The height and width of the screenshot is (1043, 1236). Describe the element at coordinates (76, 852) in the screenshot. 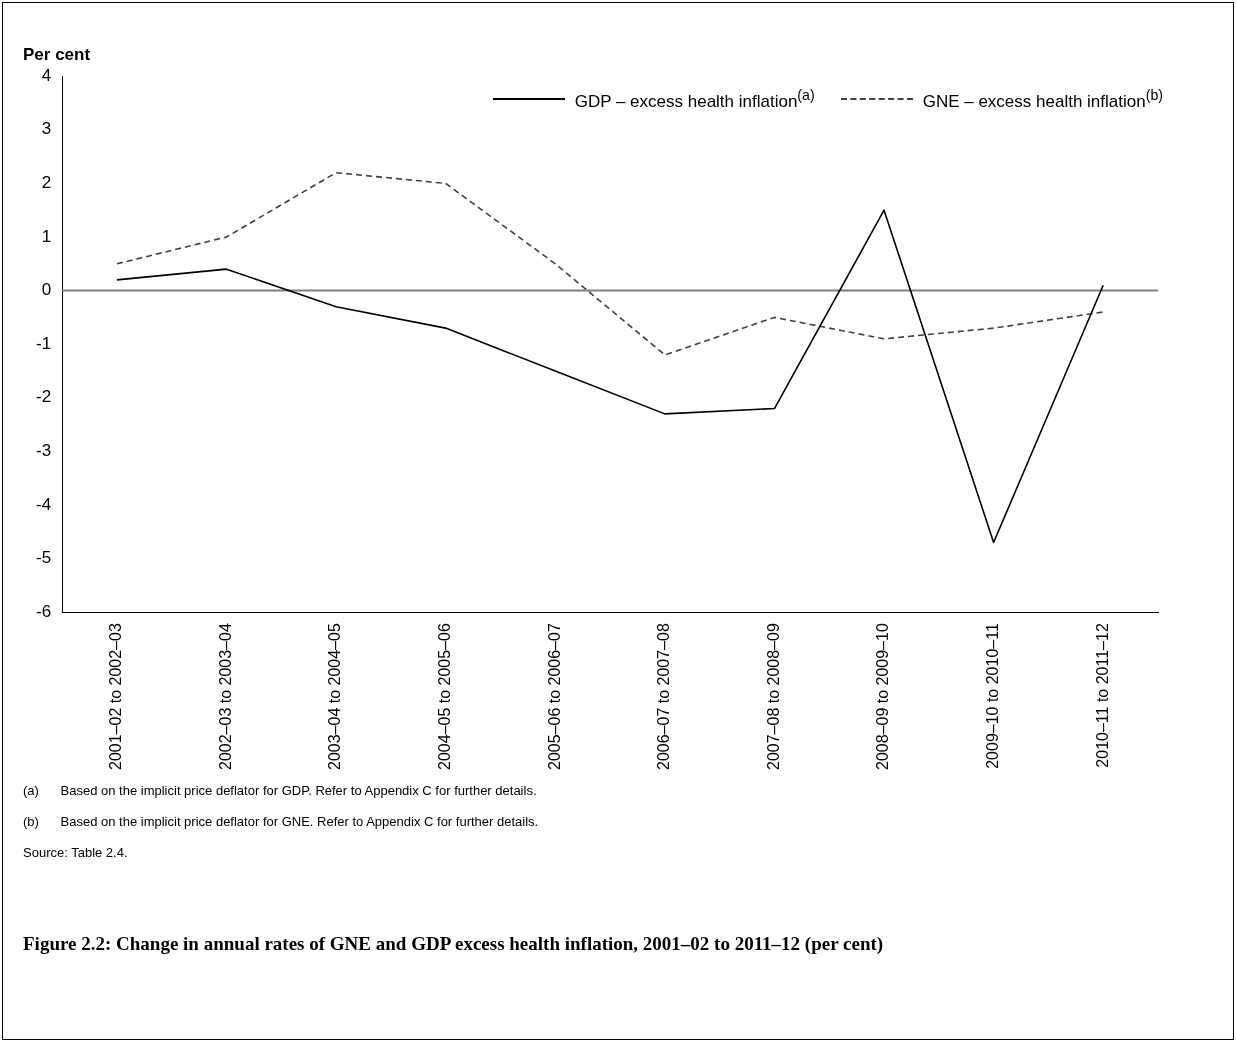

I see `source-note: Source: Table 2.4.` at that location.